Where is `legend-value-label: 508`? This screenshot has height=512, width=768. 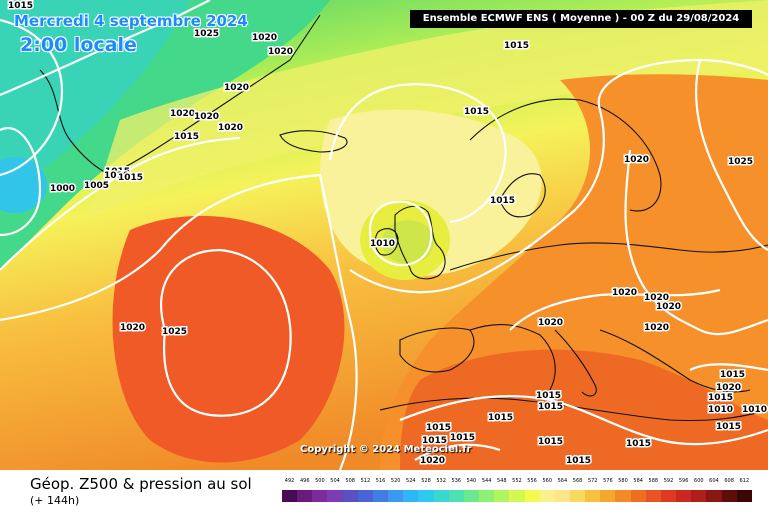
legend-value-label: 508 is located at coordinates (350, 481).